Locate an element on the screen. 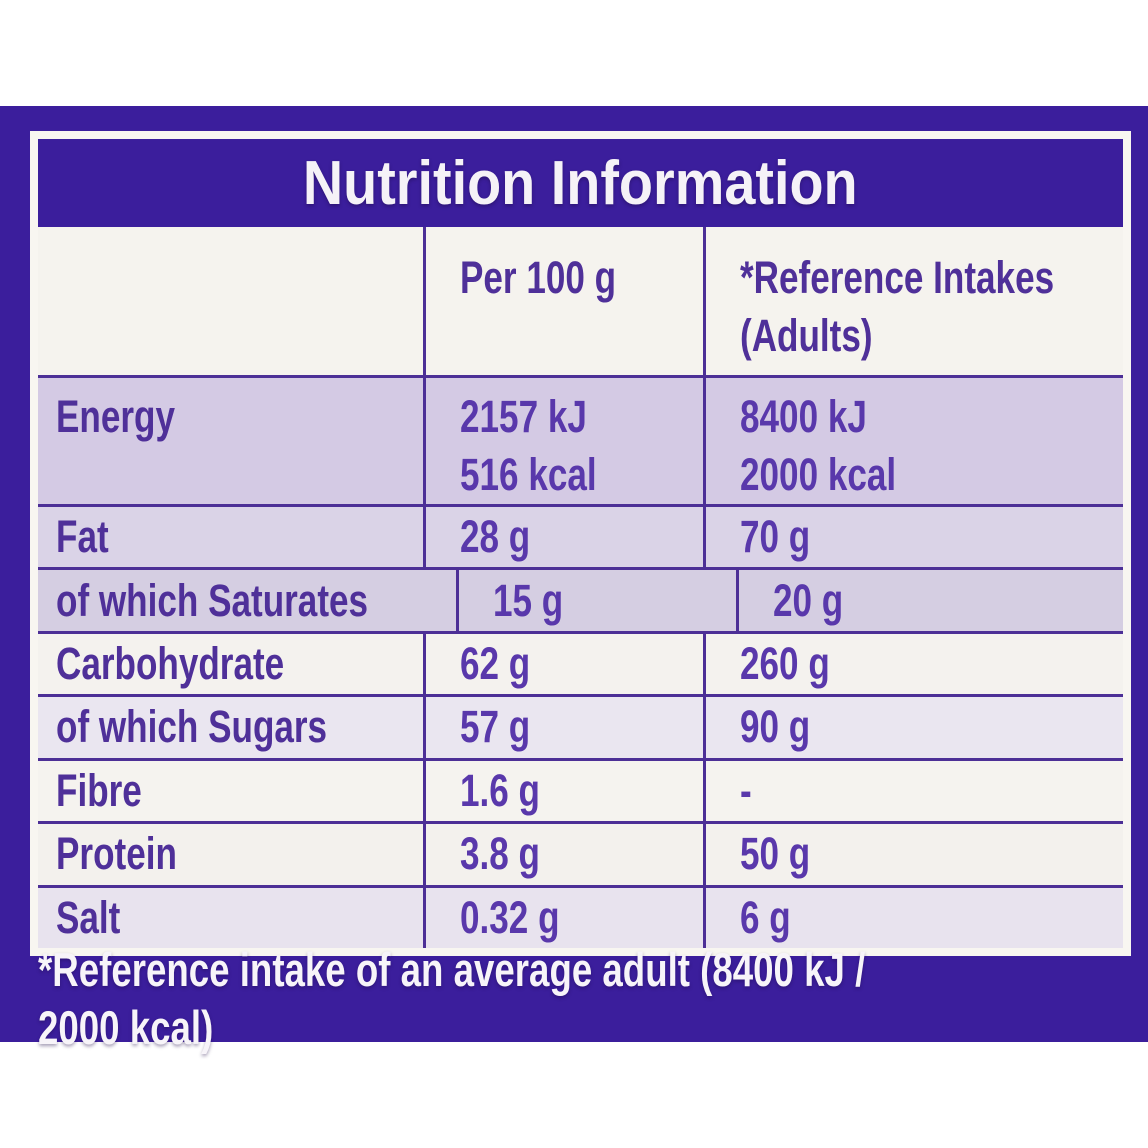 This screenshot has width=1148, height=1148. per-100g-value-cell: 15 g is located at coordinates (596, 600).